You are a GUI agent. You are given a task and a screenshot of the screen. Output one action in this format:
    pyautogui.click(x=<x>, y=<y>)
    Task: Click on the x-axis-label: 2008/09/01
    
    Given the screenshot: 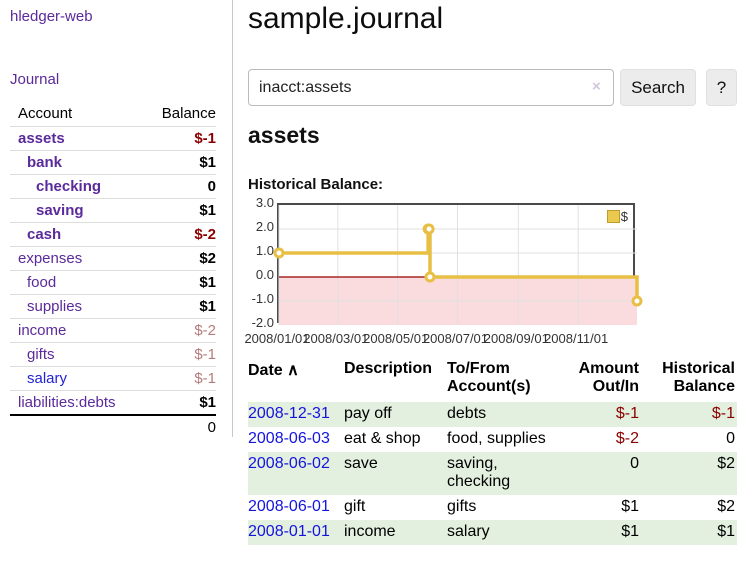 What is the action you would take?
    pyautogui.click(x=516, y=338)
    